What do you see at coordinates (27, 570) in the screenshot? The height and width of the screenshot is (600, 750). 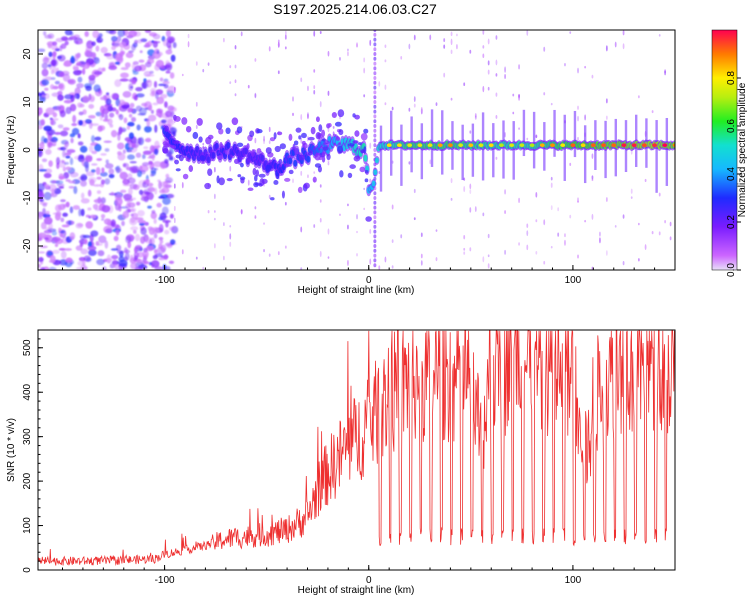 I see `snr-ytick-label: 0` at bounding box center [27, 570].